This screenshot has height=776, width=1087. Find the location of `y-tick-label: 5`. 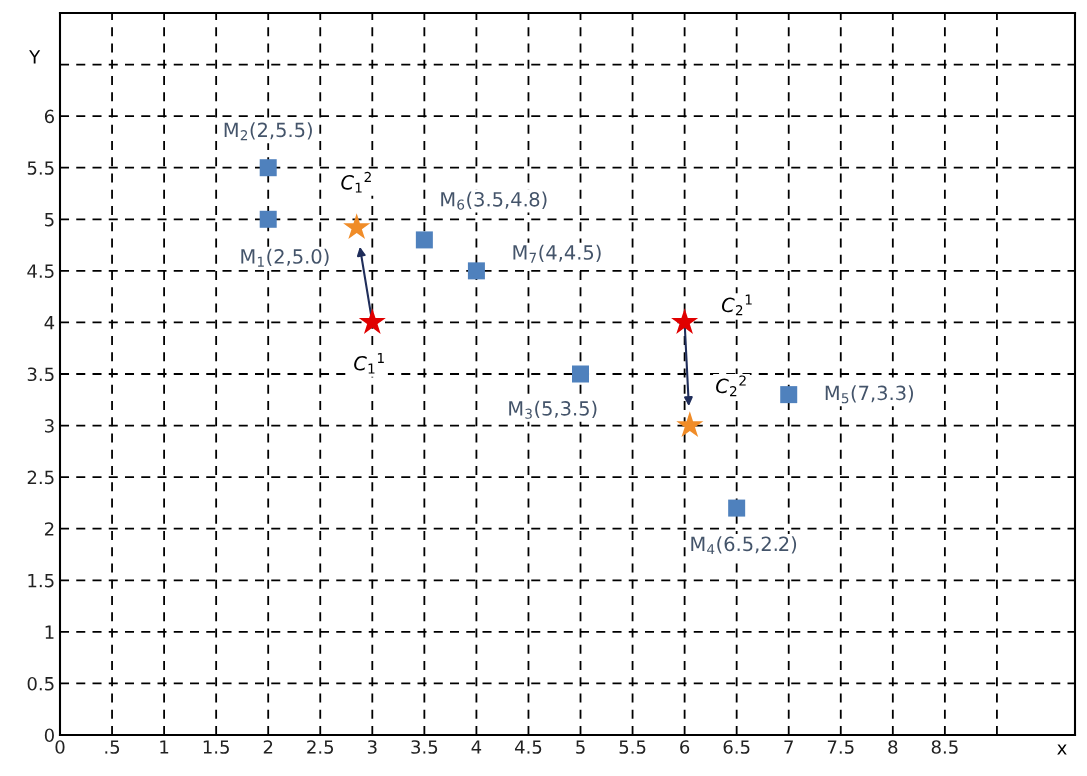

y-tick-label: 5 is located at coordinates (49, 219).